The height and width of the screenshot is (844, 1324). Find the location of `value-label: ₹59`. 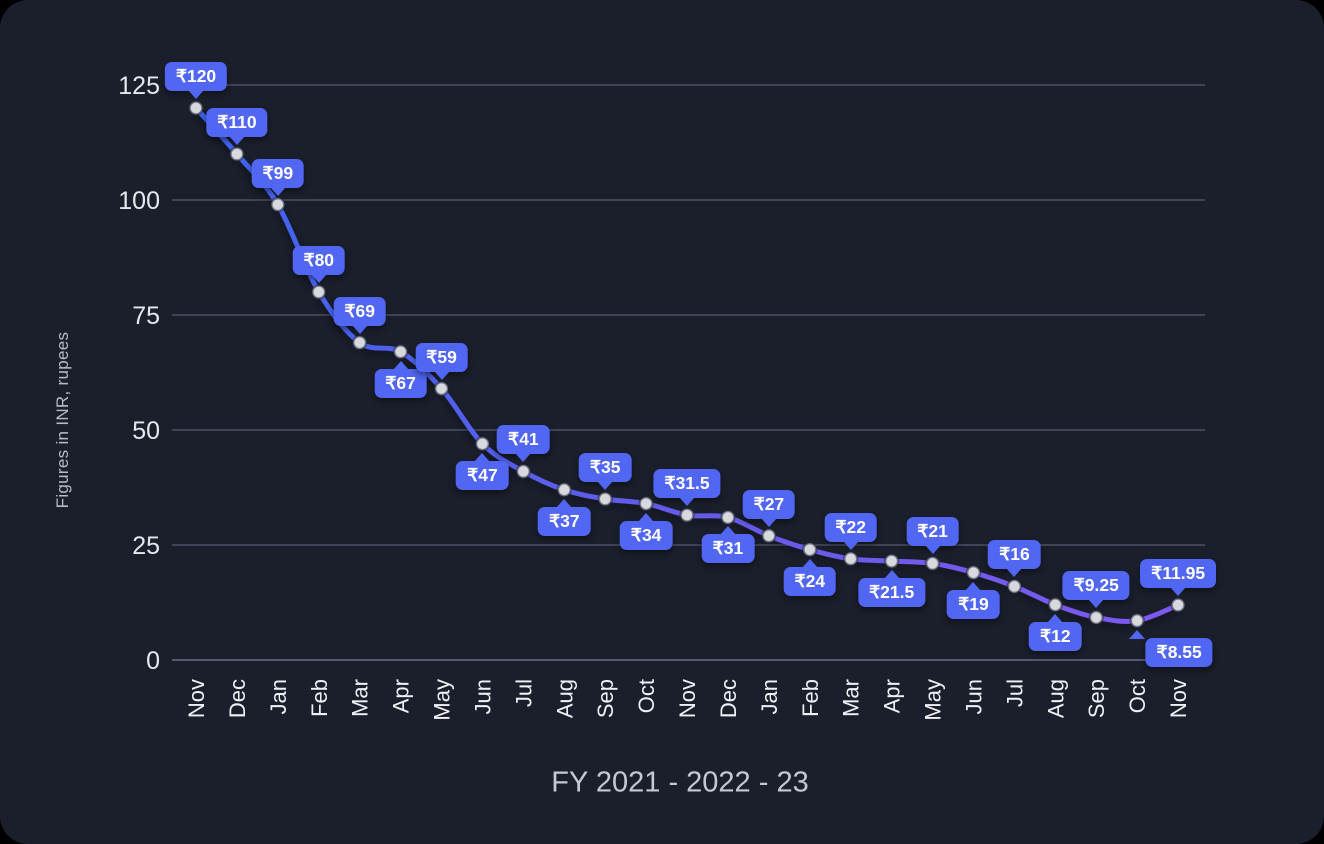

value-label: ₹59 is located at coordinates (441, 357).